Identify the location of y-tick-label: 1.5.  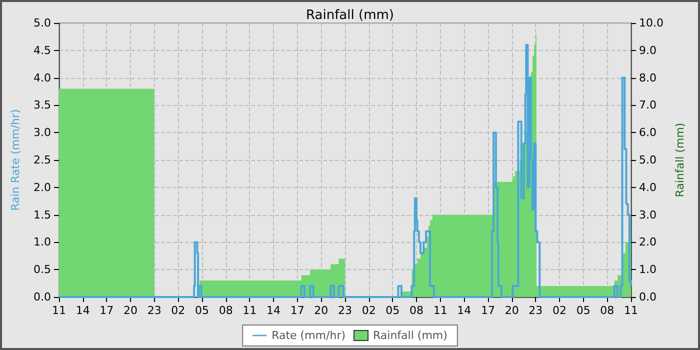
(42, 215).